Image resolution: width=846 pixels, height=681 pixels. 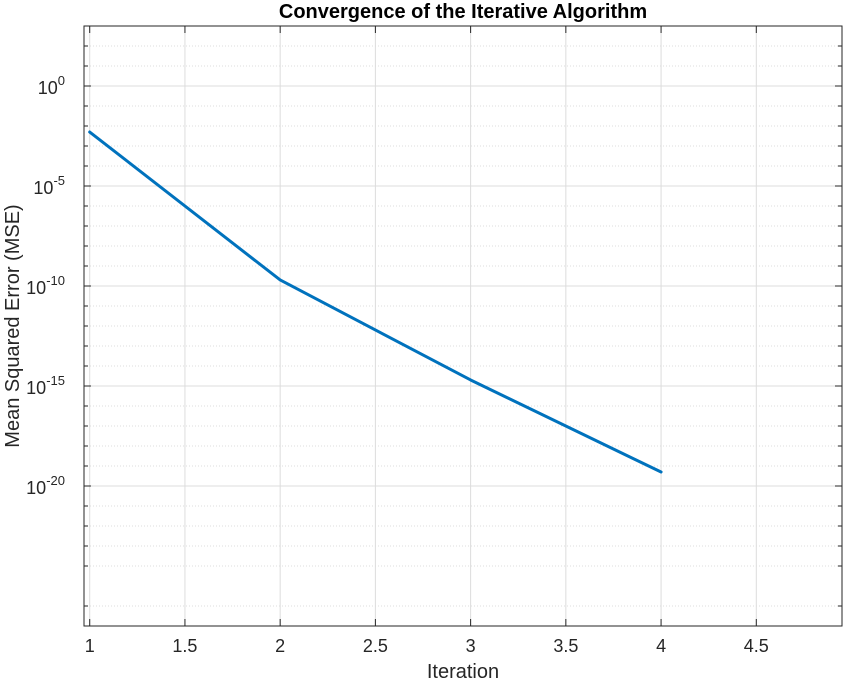 I want to click on x-tick-label: 4, so click(x=661, y=646).